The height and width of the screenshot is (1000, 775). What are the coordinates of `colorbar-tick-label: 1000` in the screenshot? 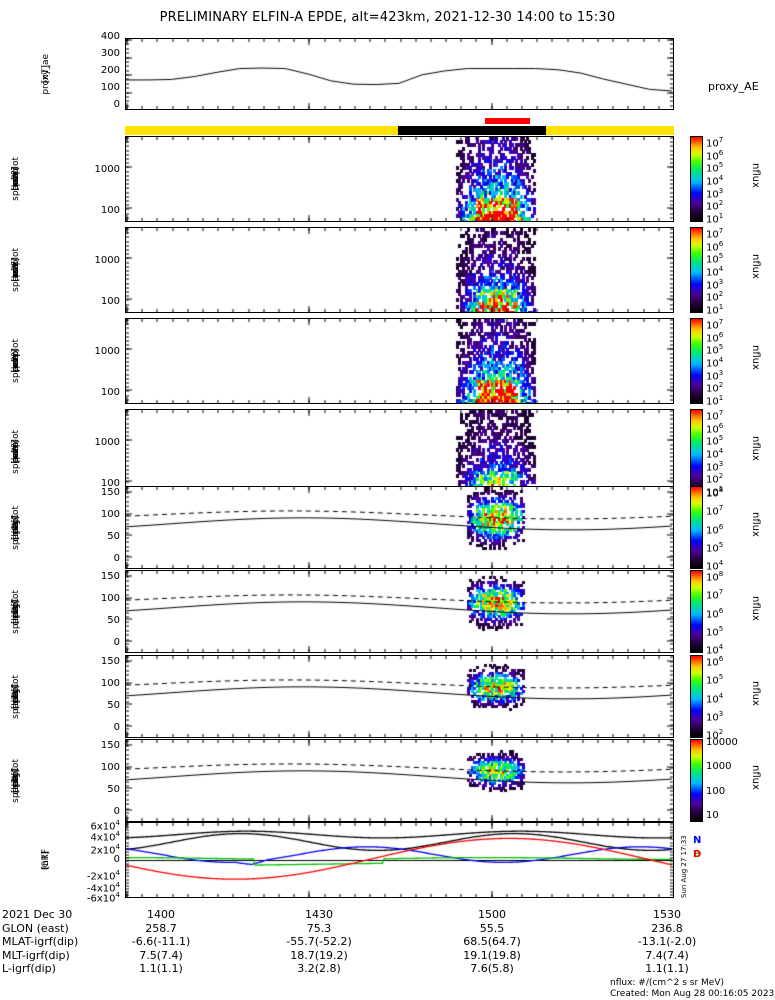 It's located at (719, 767).